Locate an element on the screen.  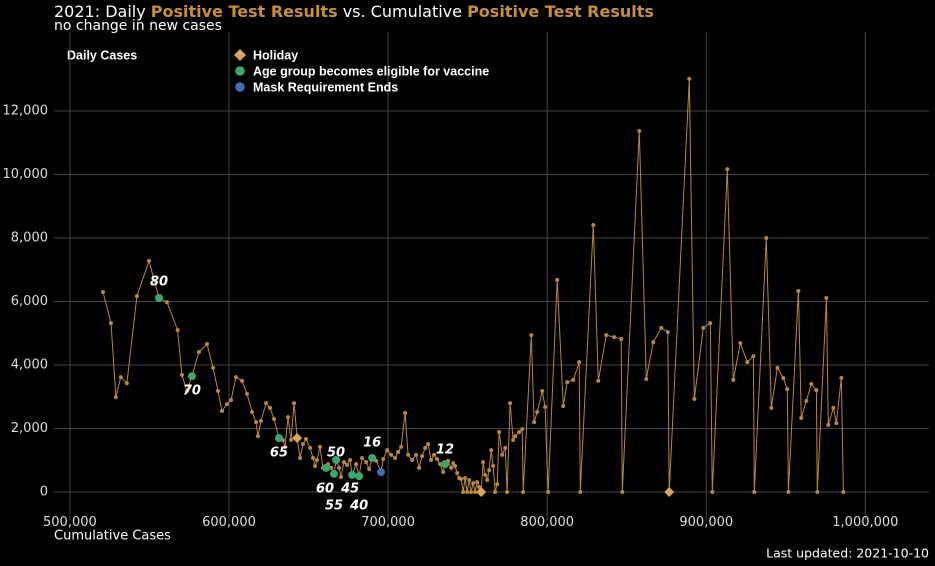
y-axis-label: Daily Cases is located at coordinates (102, 55).